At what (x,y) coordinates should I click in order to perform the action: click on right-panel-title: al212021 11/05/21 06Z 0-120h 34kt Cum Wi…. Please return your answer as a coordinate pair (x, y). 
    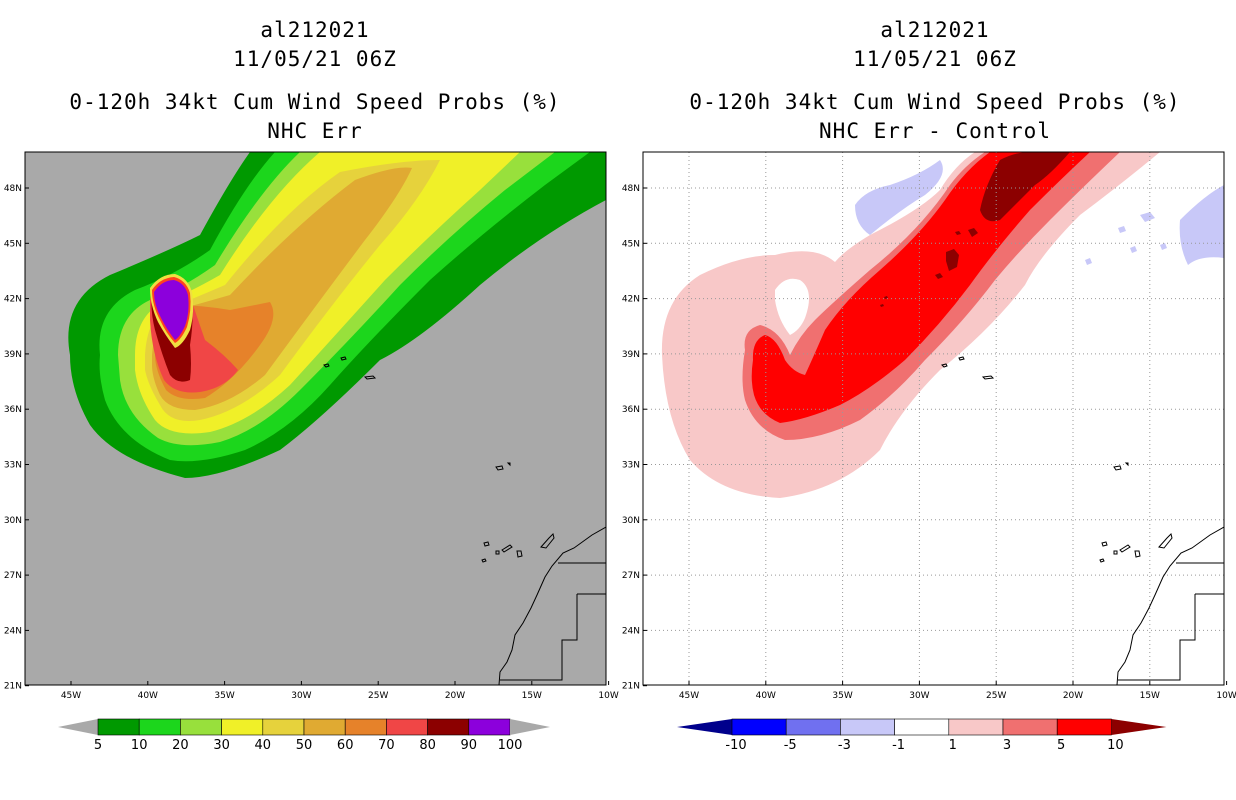
    Looking at the image, I should click on (935, 81).